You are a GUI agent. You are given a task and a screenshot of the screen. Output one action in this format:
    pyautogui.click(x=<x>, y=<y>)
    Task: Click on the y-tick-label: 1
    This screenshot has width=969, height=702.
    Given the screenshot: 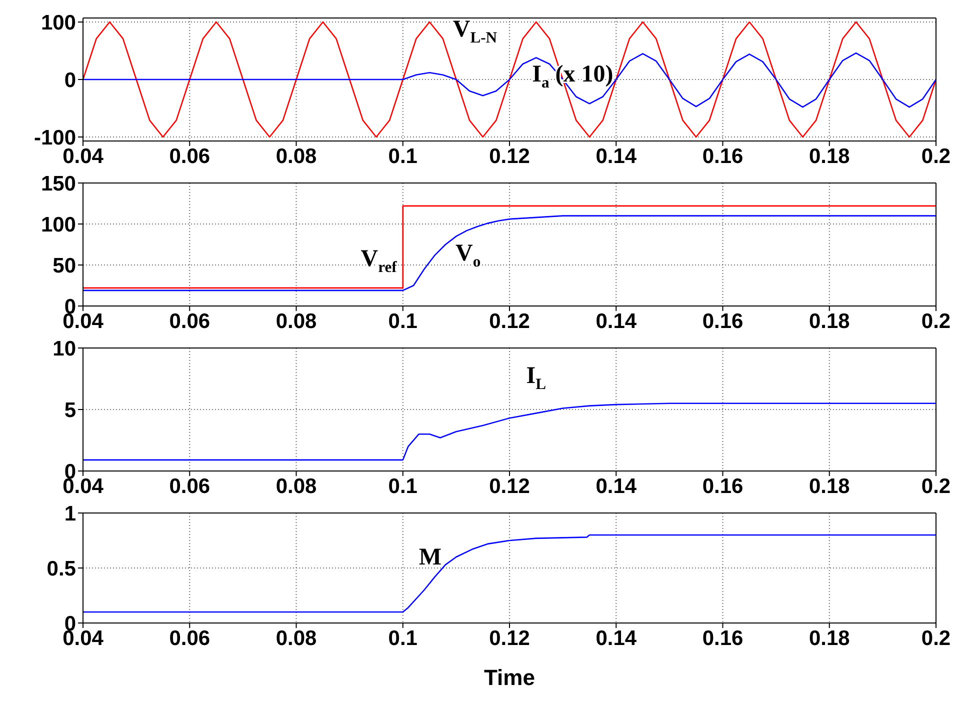 What is the action you would take?
    pyautogui.click(x=70, y=514)
    